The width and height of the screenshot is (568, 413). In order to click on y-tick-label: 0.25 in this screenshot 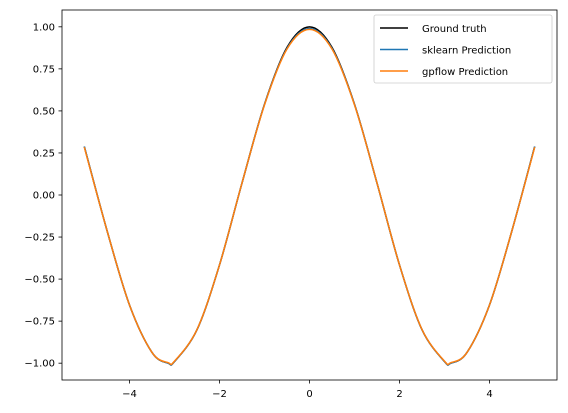, I will do `click(44, 153)`.